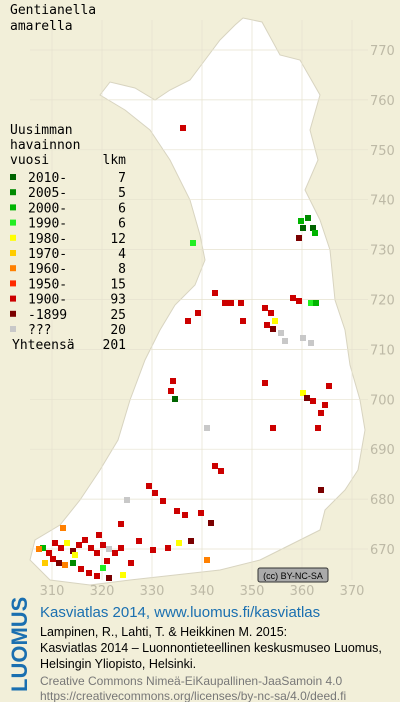  Describe the element at coordinates (118, 330) in the screenshot. I see `legend-count: 20` at that location.